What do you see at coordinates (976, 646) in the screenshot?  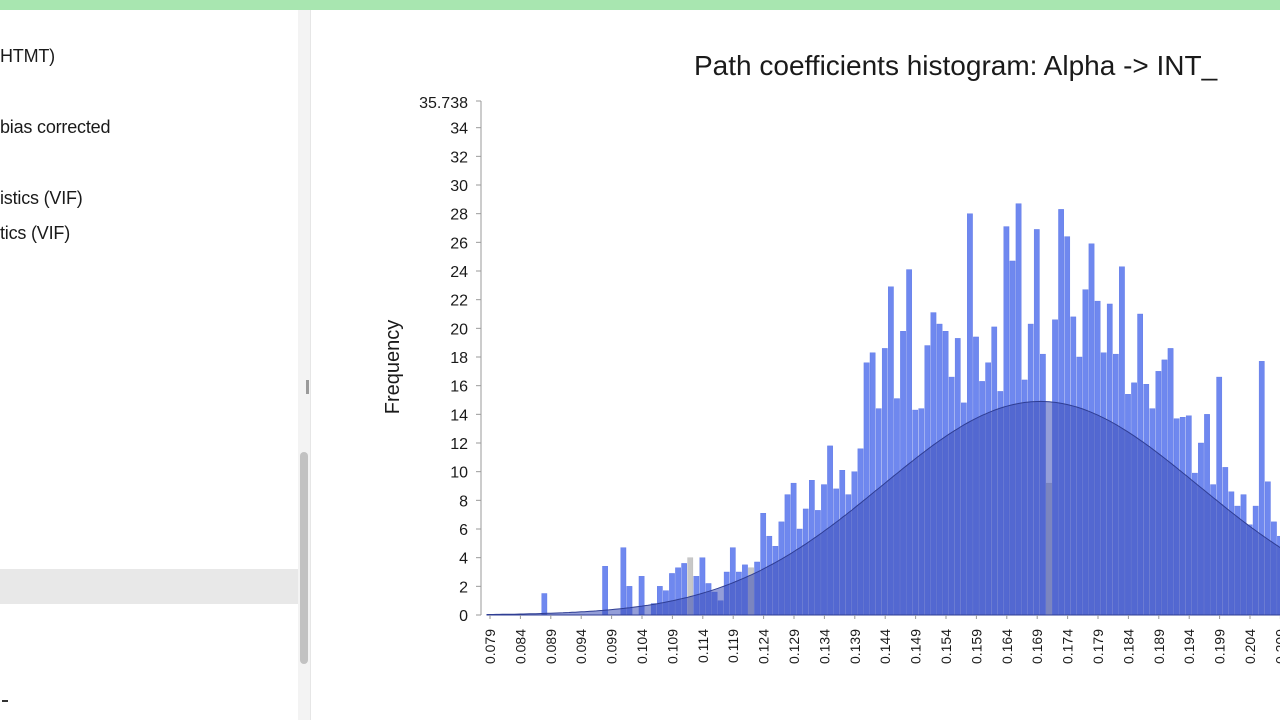 I see `x-tick-label: 0.159` at bounding box center [976, 646].